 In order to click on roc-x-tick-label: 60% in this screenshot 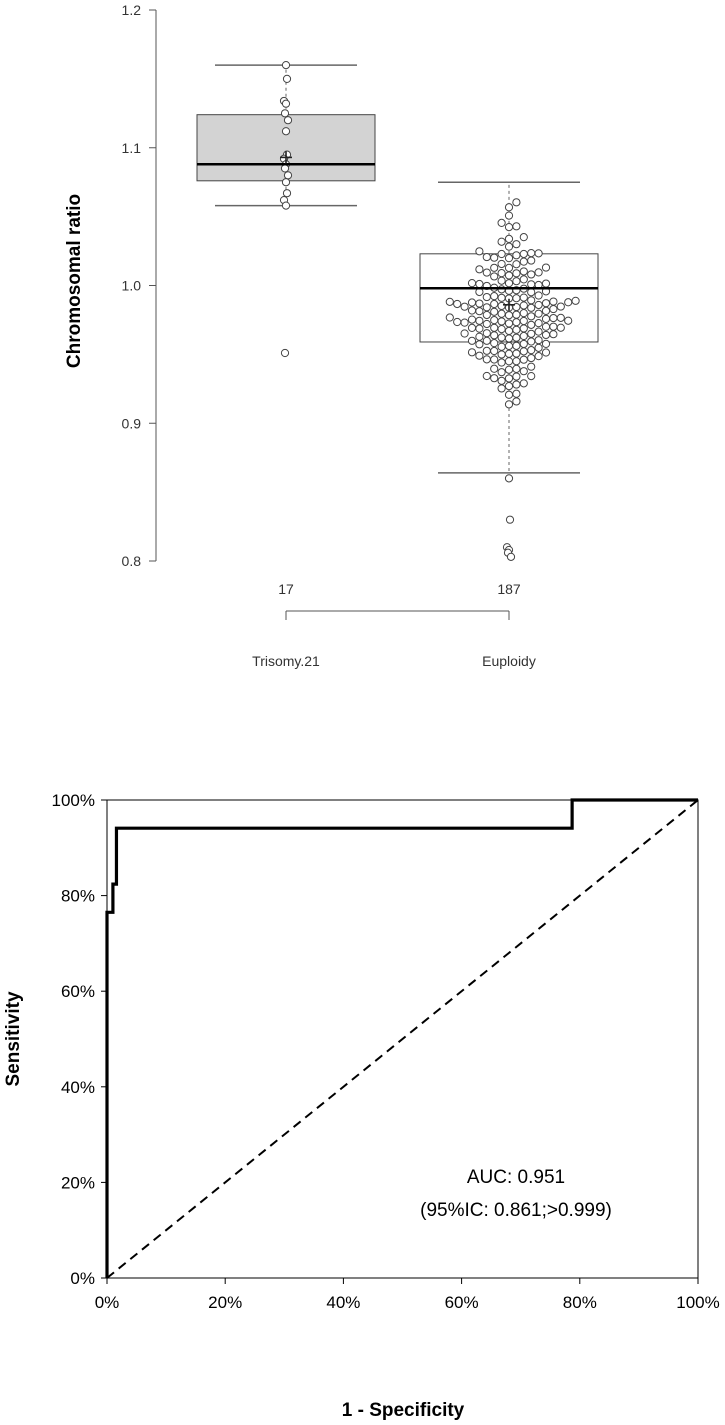, I will do `click(462, 1302)`.